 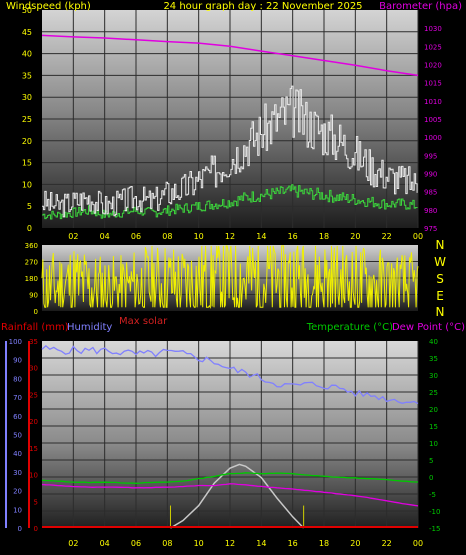 What do you see at coordinates (136, 236) in the screenshot?
I see `wind-x-tick-label: 06` at bounding box center [136, 236].